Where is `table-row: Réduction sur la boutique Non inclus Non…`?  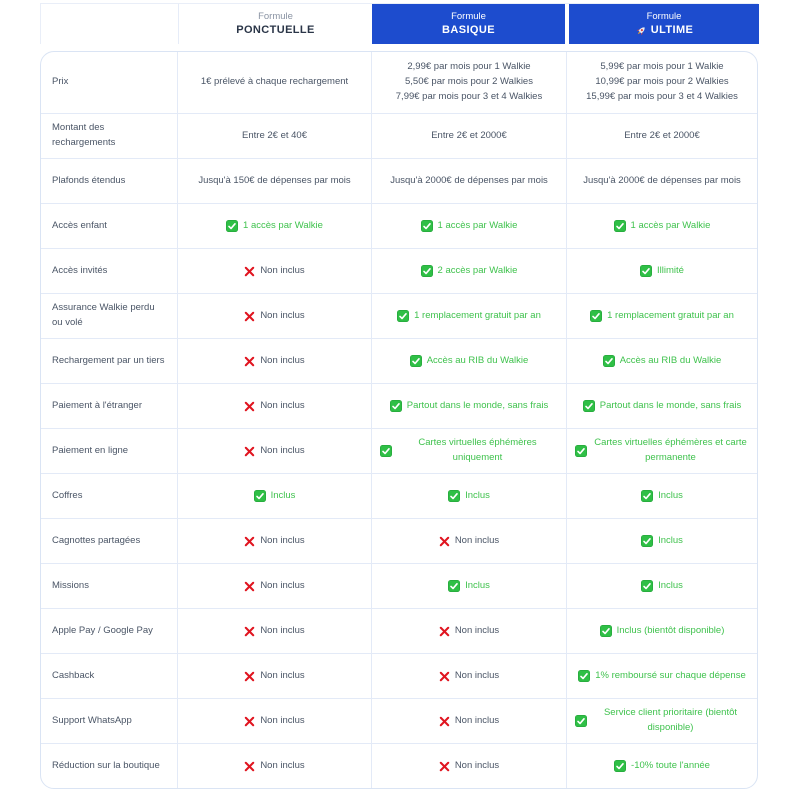 table-row: Réduction sur la boutique Non inclus Non… is located at coordinates (399, 765).